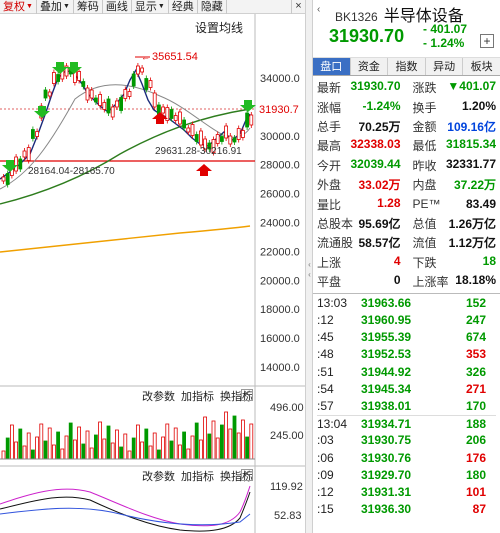 The height and width of the screenshot is (533, 500). I want to click on volume-add-indicator-button: 加指标, so click(197, 397).